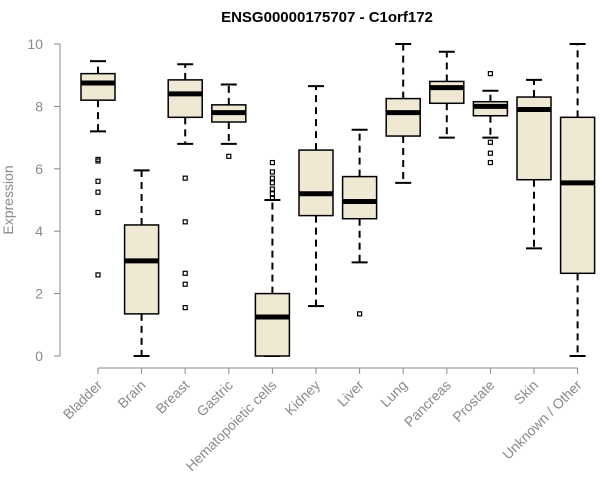 The image size is (600, 500). Describe the element at coordinates (35, 44) in the screenshot. I see `y-tick-label: 10` at that location.